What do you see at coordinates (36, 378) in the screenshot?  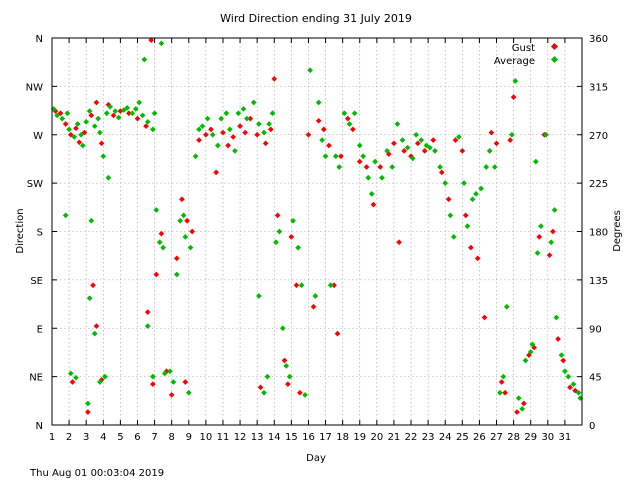 I see `left-tick-label: NE` at bounding box center [36, 378].